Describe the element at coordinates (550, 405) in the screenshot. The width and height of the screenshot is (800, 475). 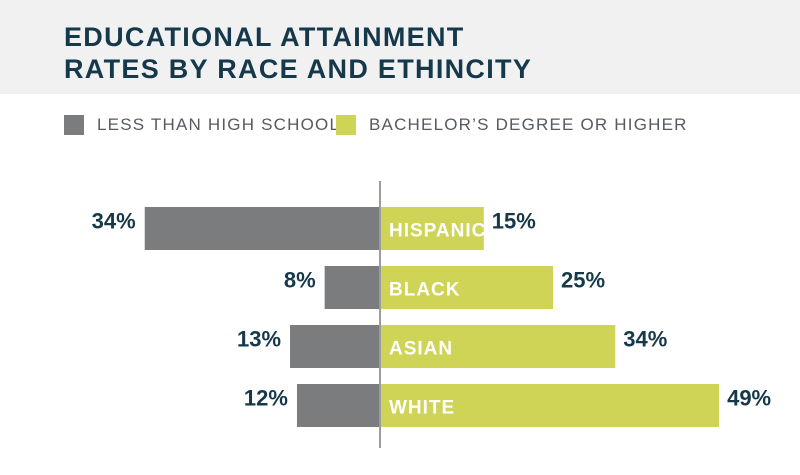
I see `bar-bachelors-white` at that location.